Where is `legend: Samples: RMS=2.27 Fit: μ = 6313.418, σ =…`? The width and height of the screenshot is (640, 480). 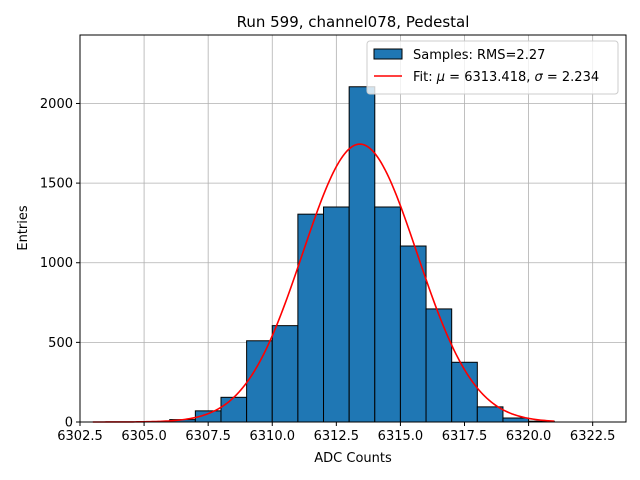 legend: Samples: RMS=2.27 Fit: μ = 6313.418, σ =… is located at coordinates (492, 67).